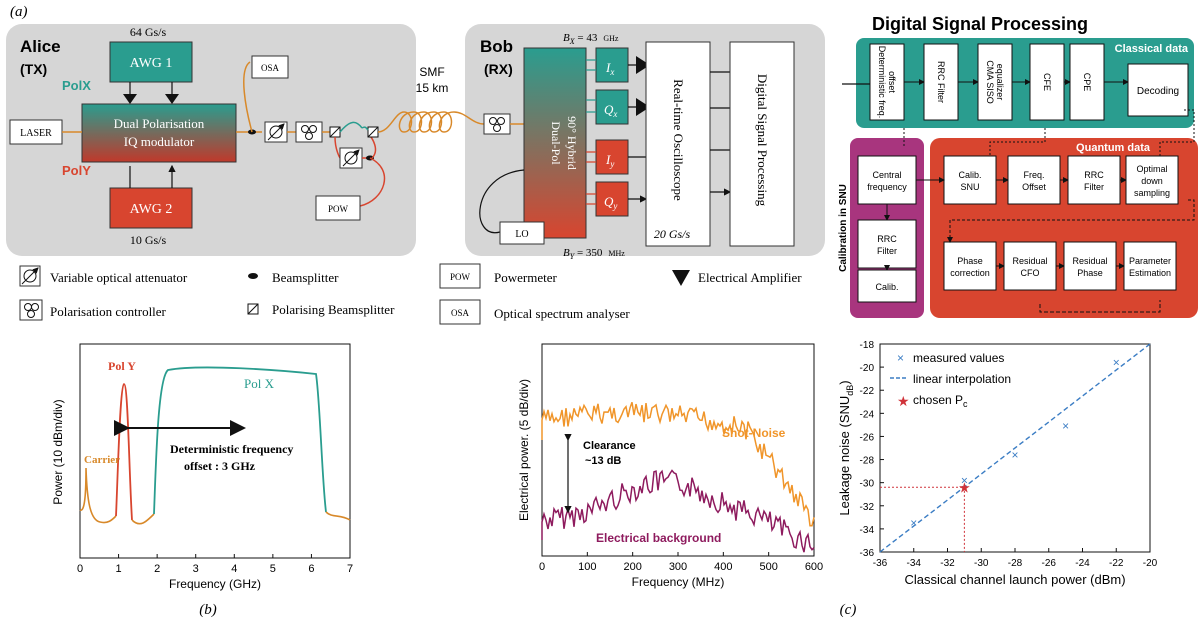 This screenshot has height=624, width=1202. What do you see at coordinates (678, 511) in the screenshot?
I see `electrical-background-trace` at bounding box center [678, 511].